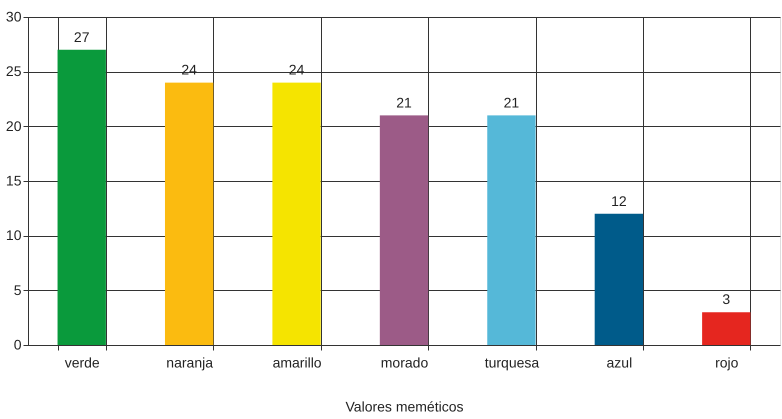 The height and width of the screenshot is (419, 782). Describe the element at coordinates (14, 16) in the screenshot. I see `y-tick-label: 30` at that location.